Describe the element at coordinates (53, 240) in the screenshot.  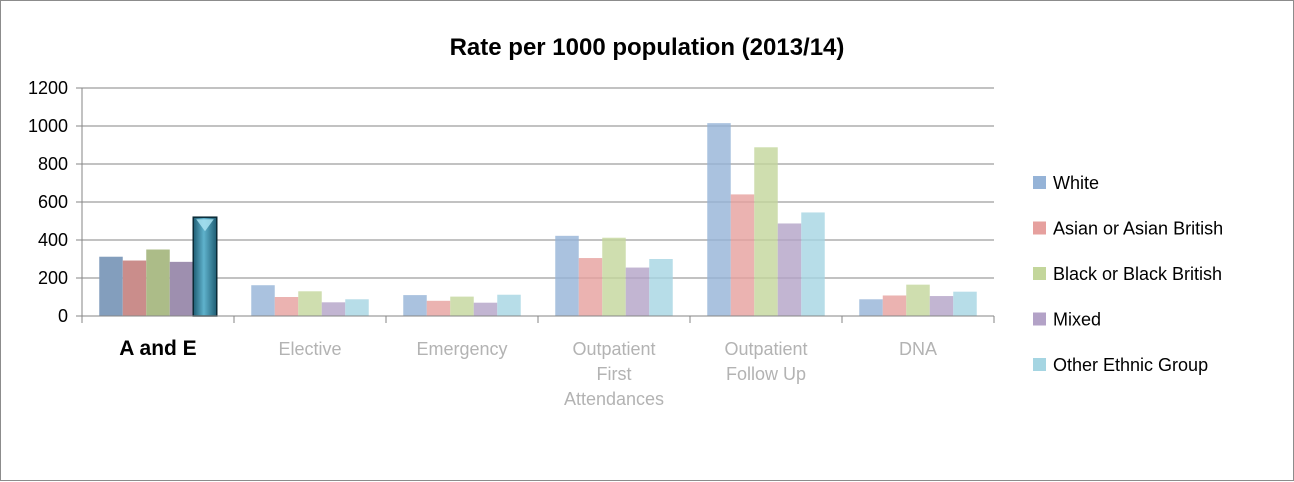
I see `y-tick-label: 400` at that location.